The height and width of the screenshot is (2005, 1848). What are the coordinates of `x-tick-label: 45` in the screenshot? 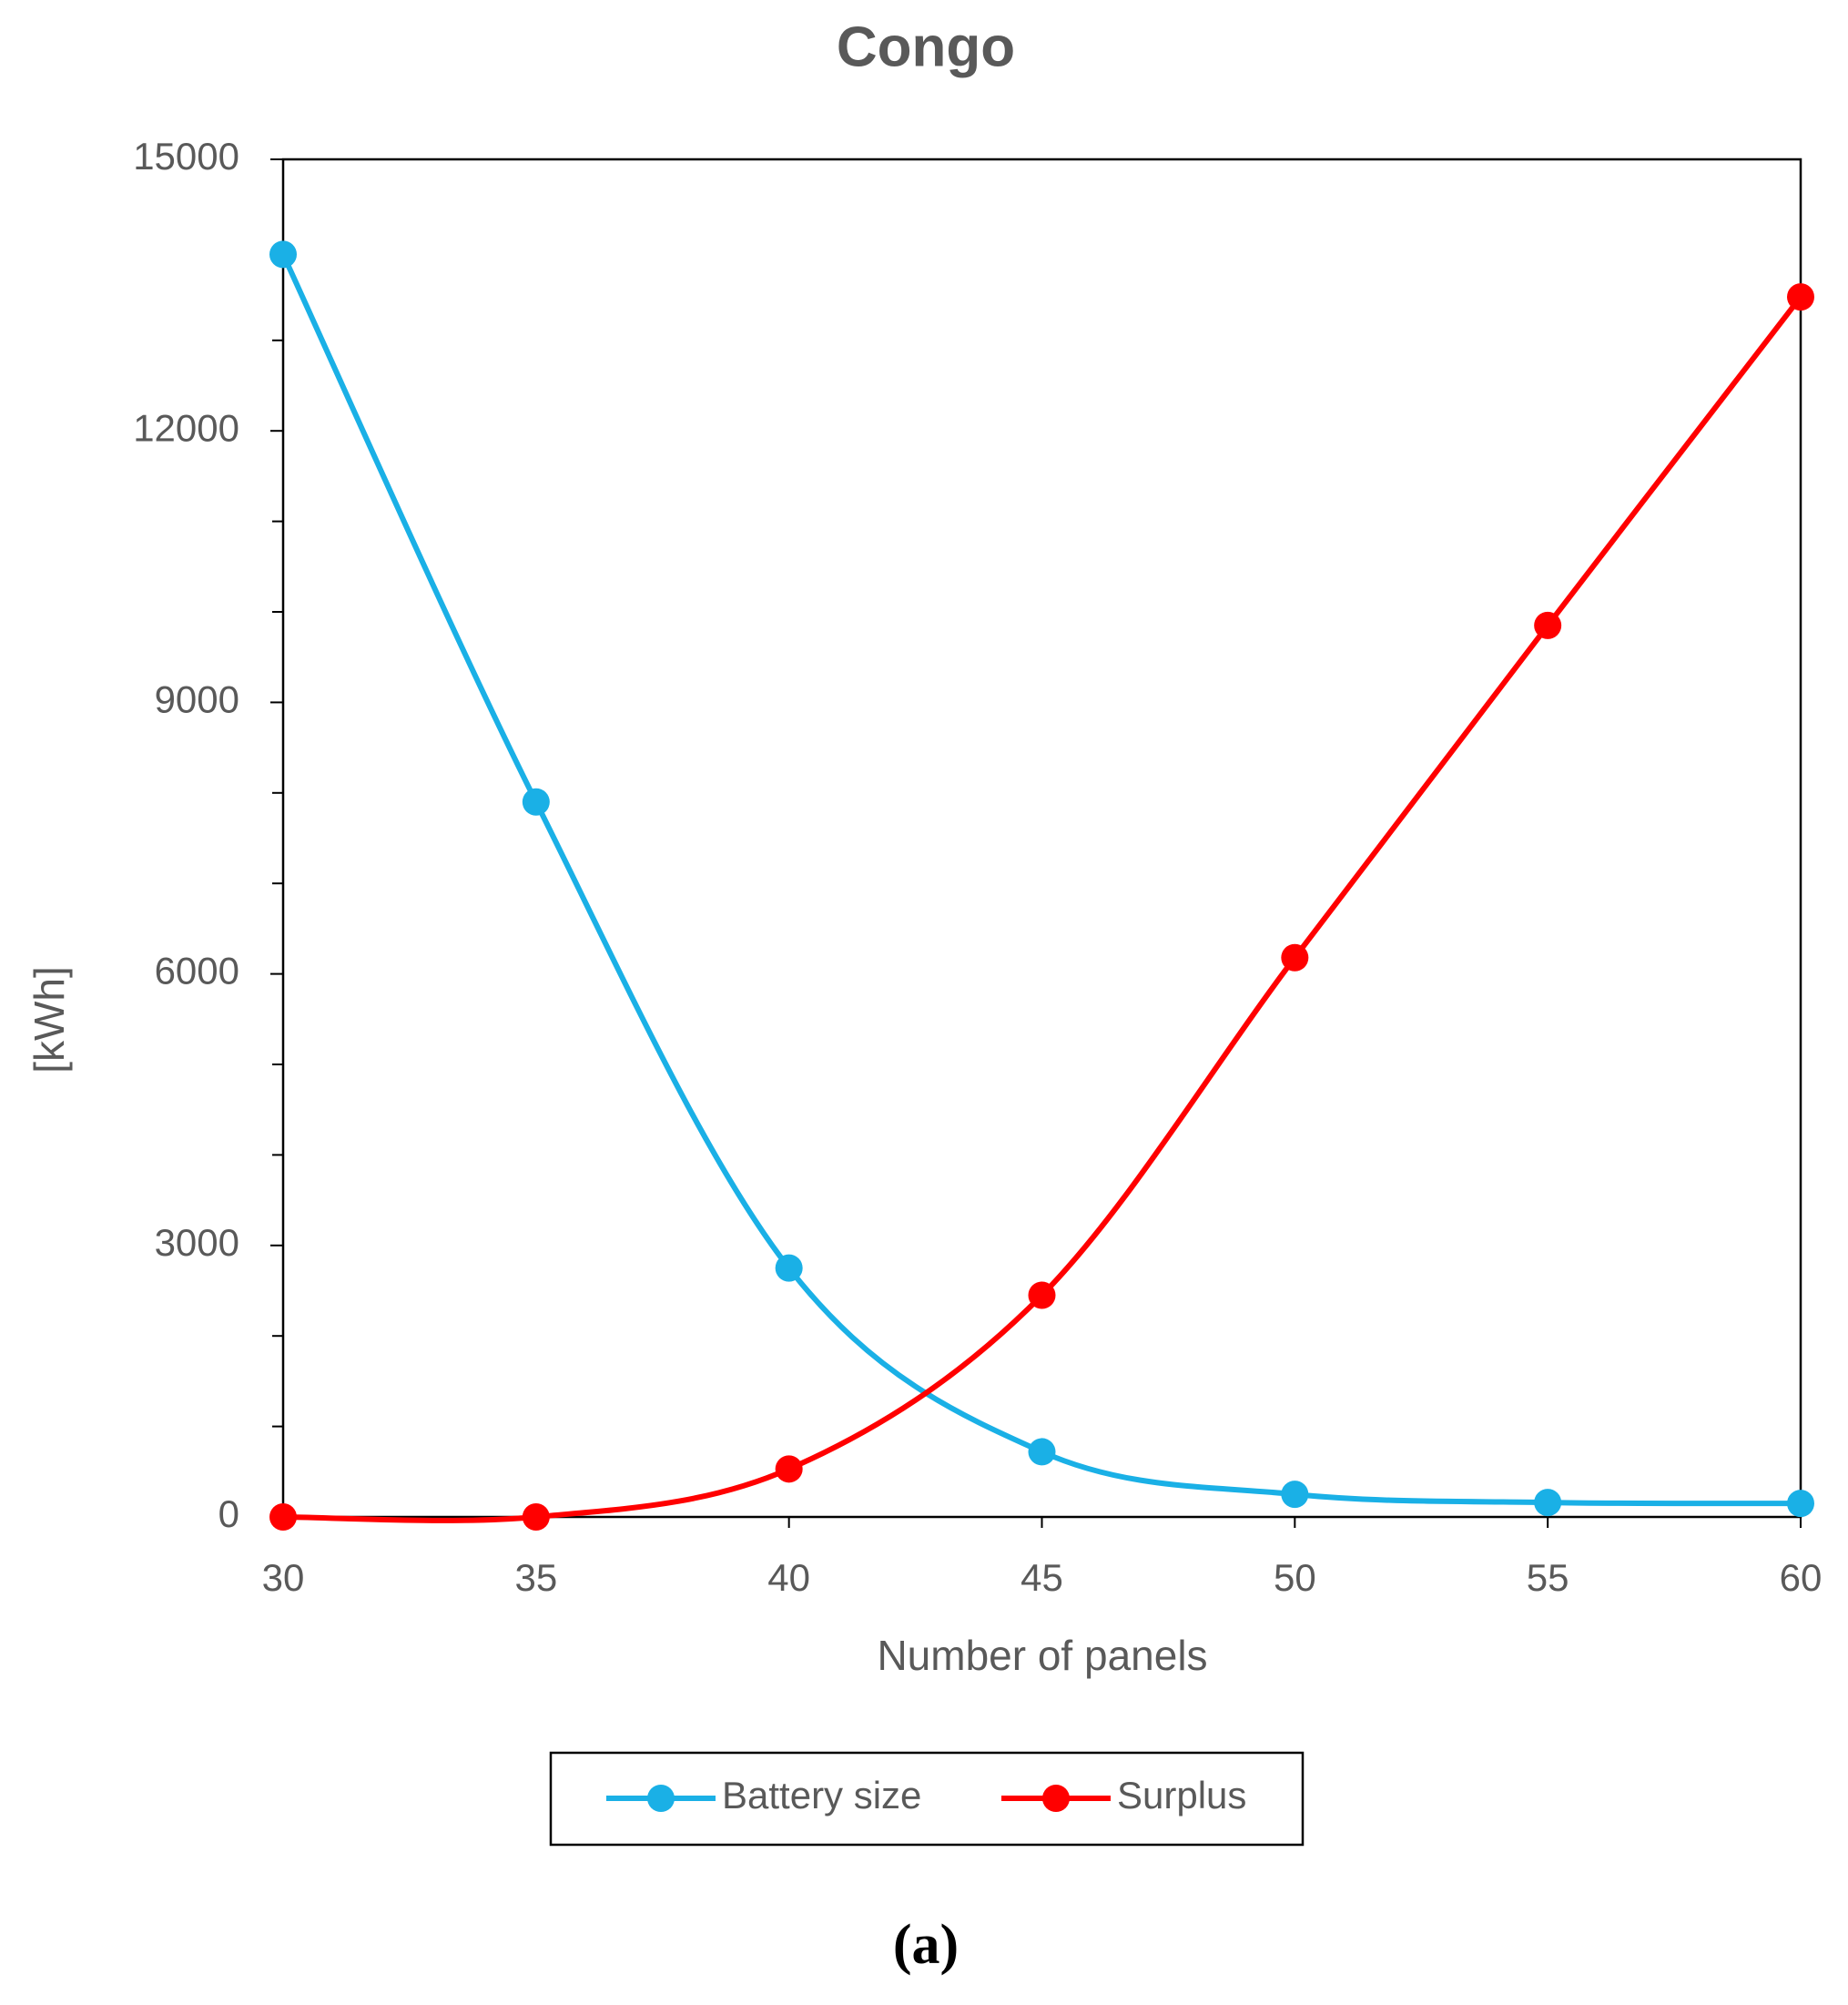 It's located at (1041, 1577).